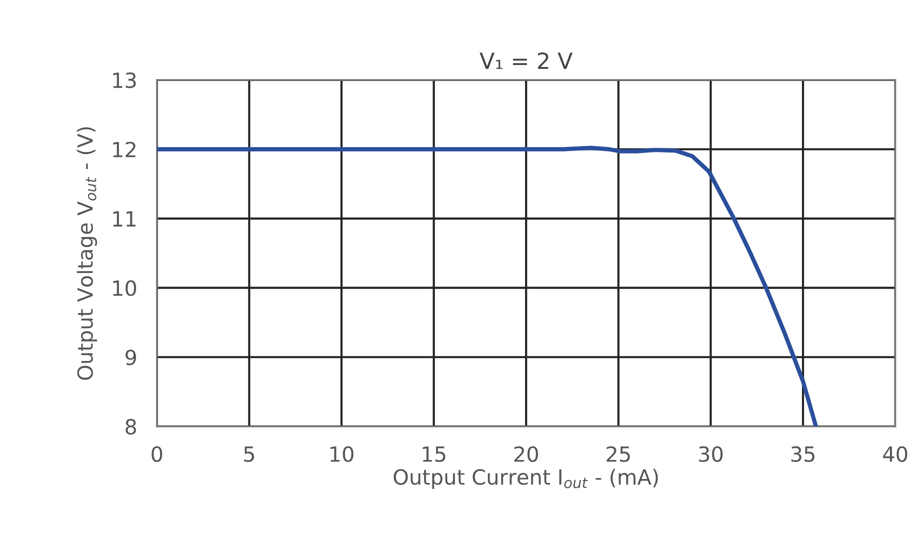 This screenshot has width=923, height=533. What do you see at coordinates (526, 478) in the screenshot?
I see `x-axis-title: Output Current I$_{out}$ - (mA)` at bounding box center [526, 478].